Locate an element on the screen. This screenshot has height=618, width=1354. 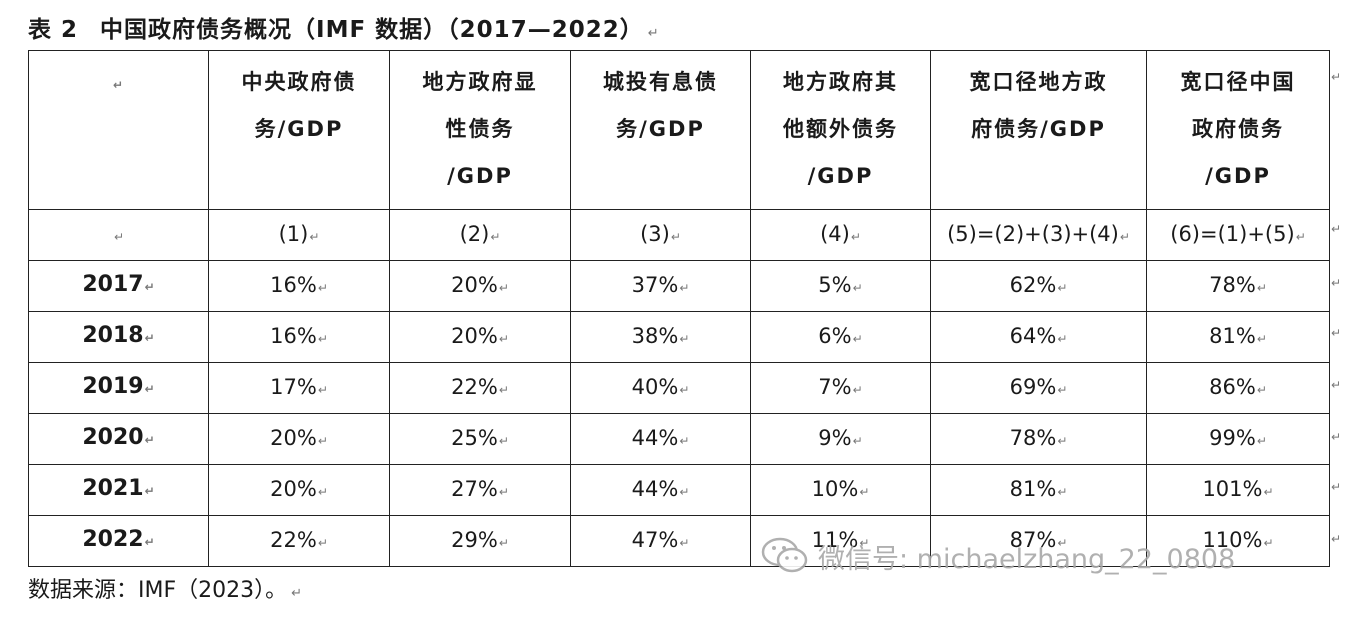
header-line: 性债务 is located at coordinates (480, 129).